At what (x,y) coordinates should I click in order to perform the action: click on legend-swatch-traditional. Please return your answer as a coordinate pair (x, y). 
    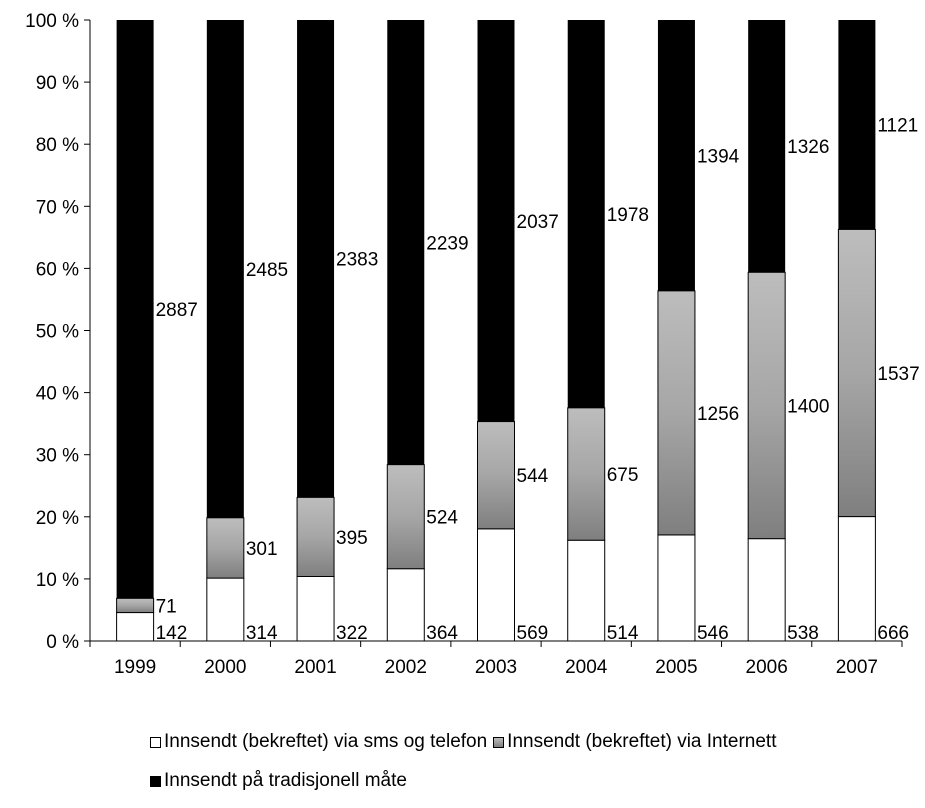
    Looking at the image, I should click on (155, 781).